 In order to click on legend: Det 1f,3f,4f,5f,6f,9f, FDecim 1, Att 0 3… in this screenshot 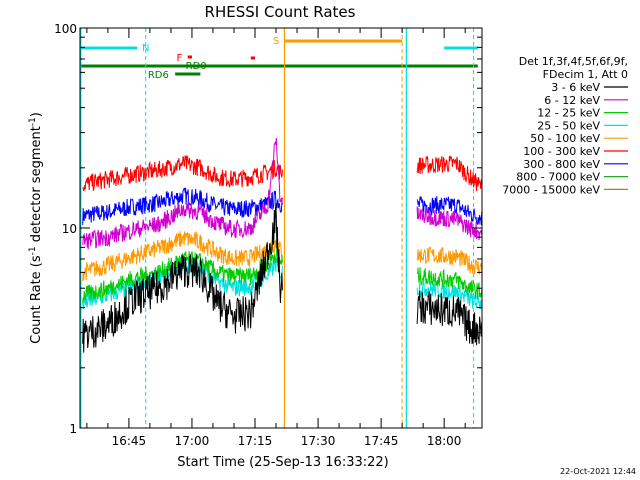, I will do `click(565, 125)`.